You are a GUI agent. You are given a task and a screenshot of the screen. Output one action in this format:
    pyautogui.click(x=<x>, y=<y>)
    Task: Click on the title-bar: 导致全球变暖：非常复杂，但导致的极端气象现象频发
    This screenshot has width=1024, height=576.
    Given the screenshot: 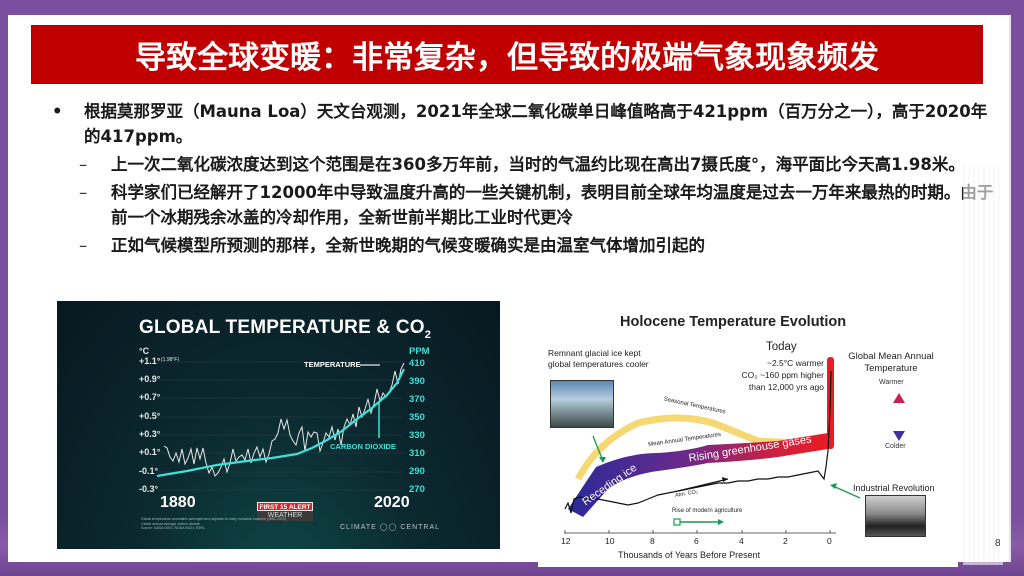 What is the action you would take?
    pyautogui.click(x=507, y=54)
    